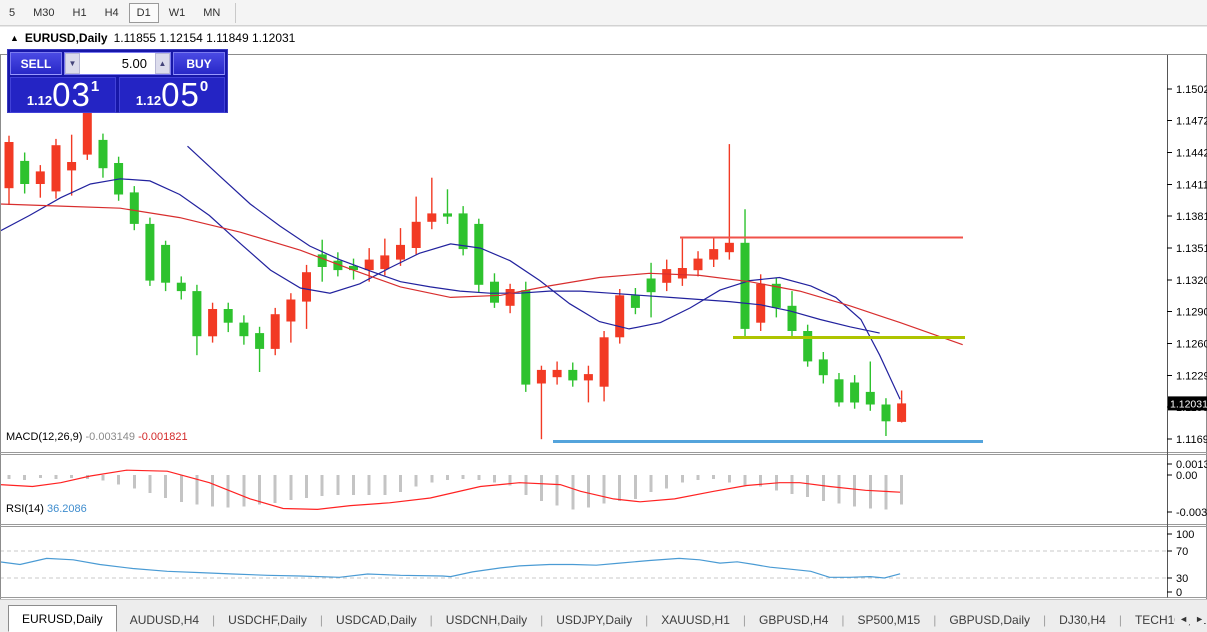  What do you see at coordinates (1182, 552) in the screenshot?
I see `svg-text: 70` at bounding box center [1182, 552].